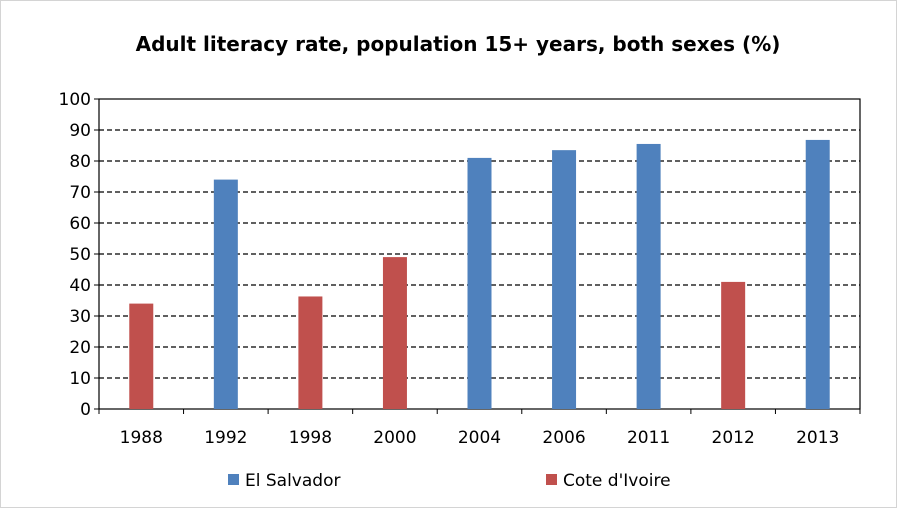 The width and height of the screenshot is (897, 508). Describe the element at coordinates (648, 276) in the screenshot. I see `bar-el-salvador-2011` at that location.